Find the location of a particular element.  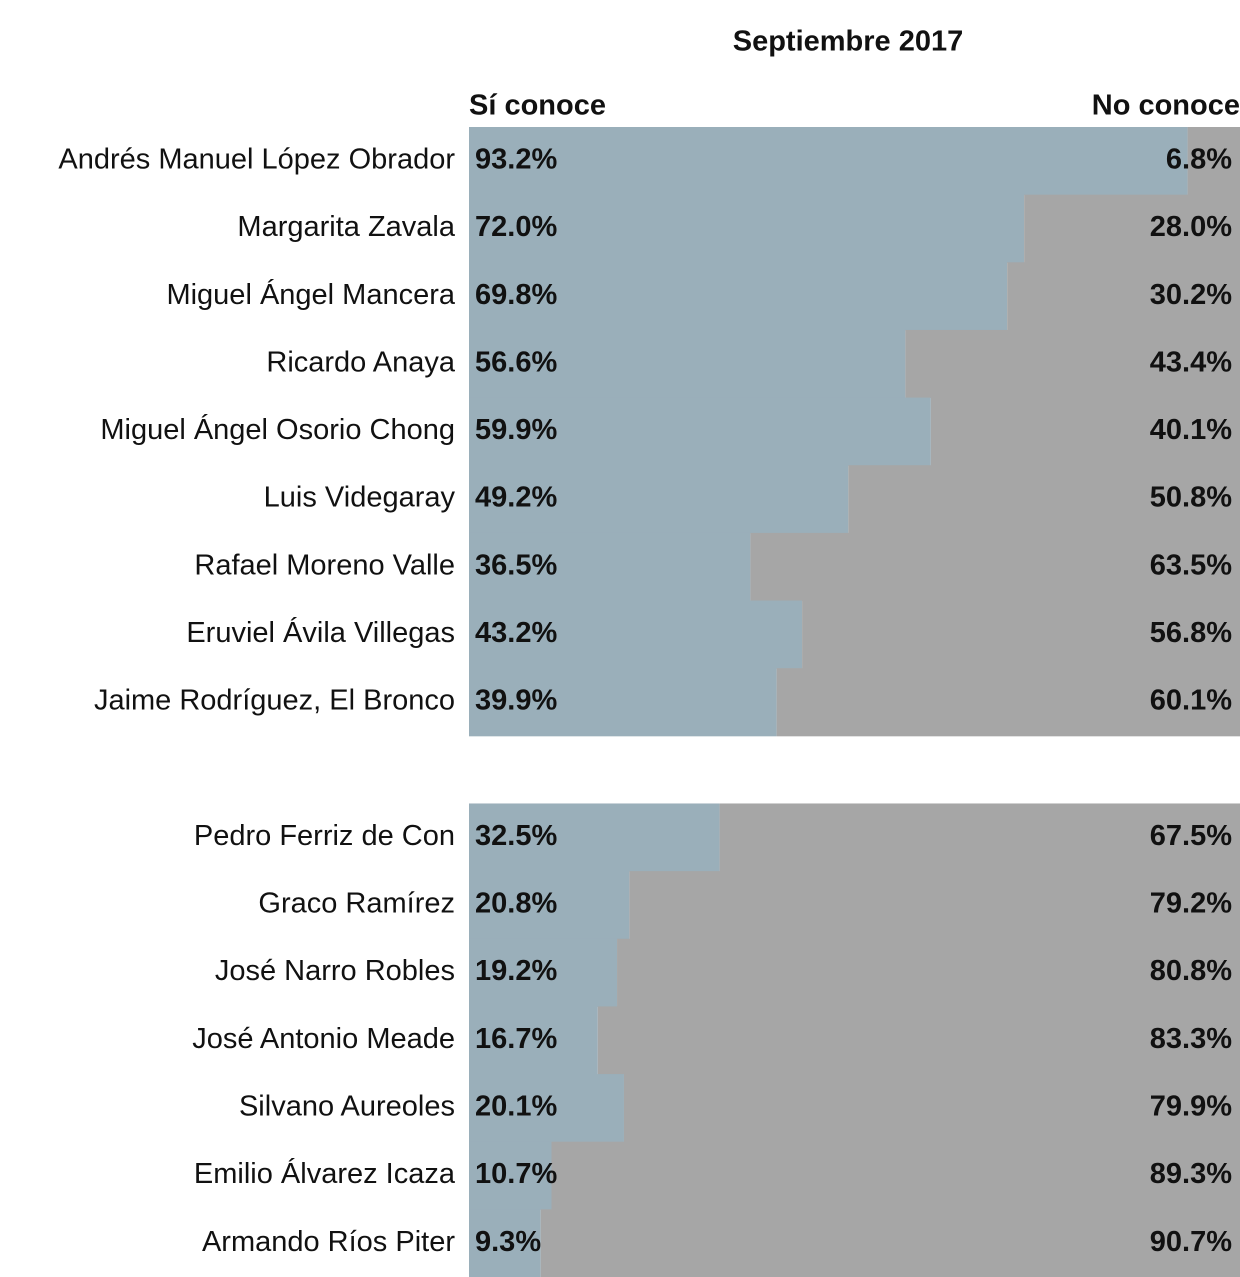

value-label: 43.4% is located at coordinates (1191, 362).